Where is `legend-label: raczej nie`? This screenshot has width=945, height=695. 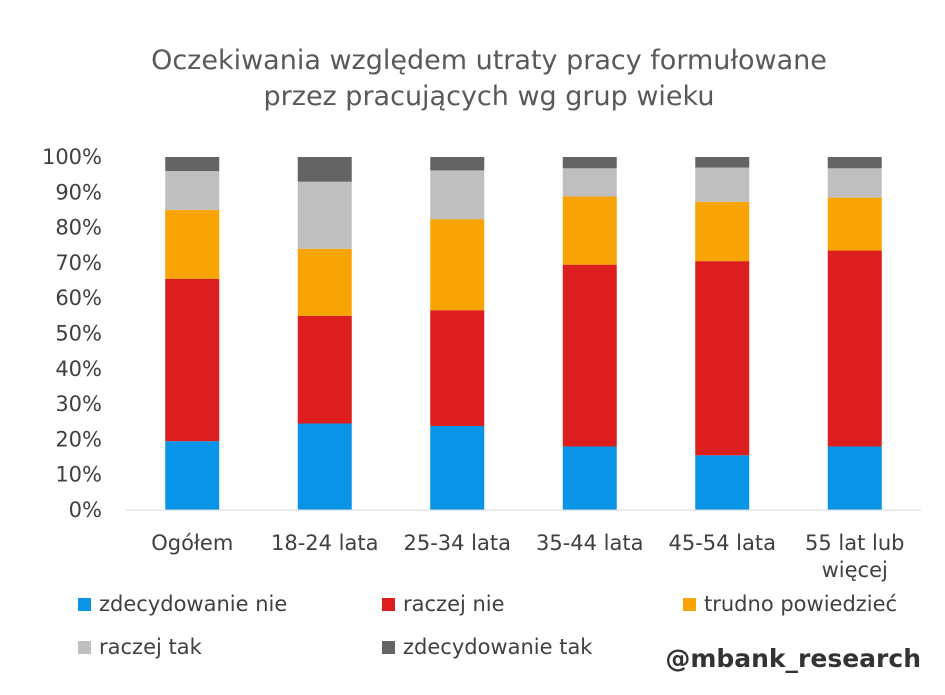 legend-label: raczej nie is located at coordinates (454, 604).